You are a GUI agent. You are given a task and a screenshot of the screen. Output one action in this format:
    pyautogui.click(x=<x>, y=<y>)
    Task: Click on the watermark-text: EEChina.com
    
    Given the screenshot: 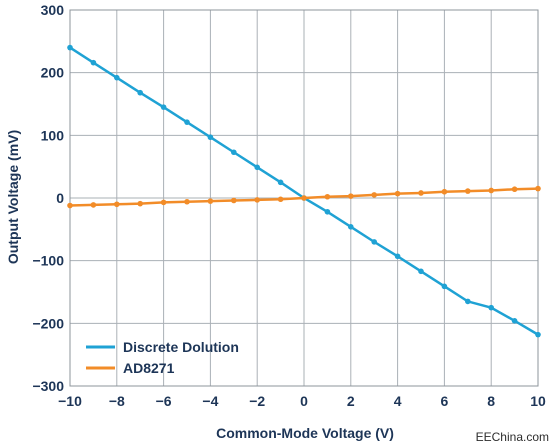 What is the action you would take?
    pyautogui.click(x=512, y=437)
    